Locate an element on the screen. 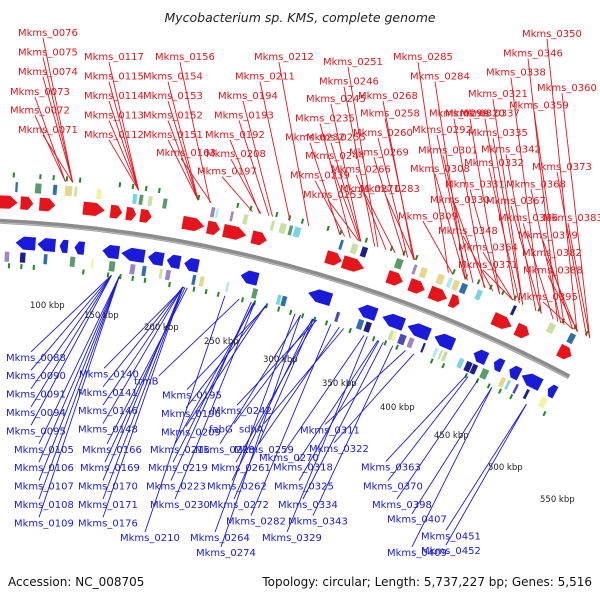  reverse-gene-label: Mkms_0259 is located at coordinates (264, 450).